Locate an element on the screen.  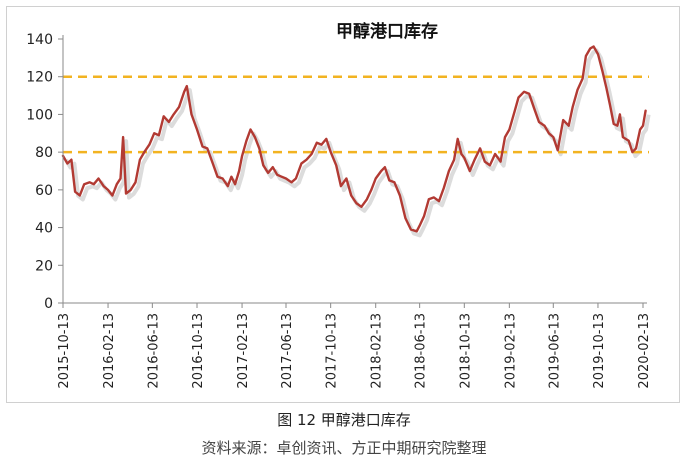
x-tick-label: 2020-02-13 is located at coordinates (644, 351).